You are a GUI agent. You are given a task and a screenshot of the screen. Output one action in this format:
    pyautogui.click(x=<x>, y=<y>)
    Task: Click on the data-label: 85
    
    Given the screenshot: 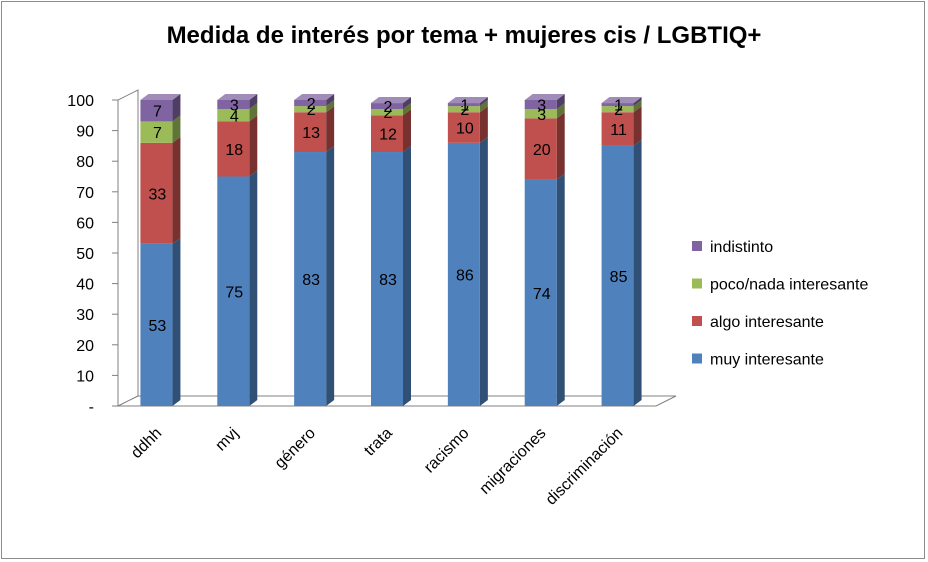 What is the action you would take?
    pyautogui.click(x=619, y=277)
    